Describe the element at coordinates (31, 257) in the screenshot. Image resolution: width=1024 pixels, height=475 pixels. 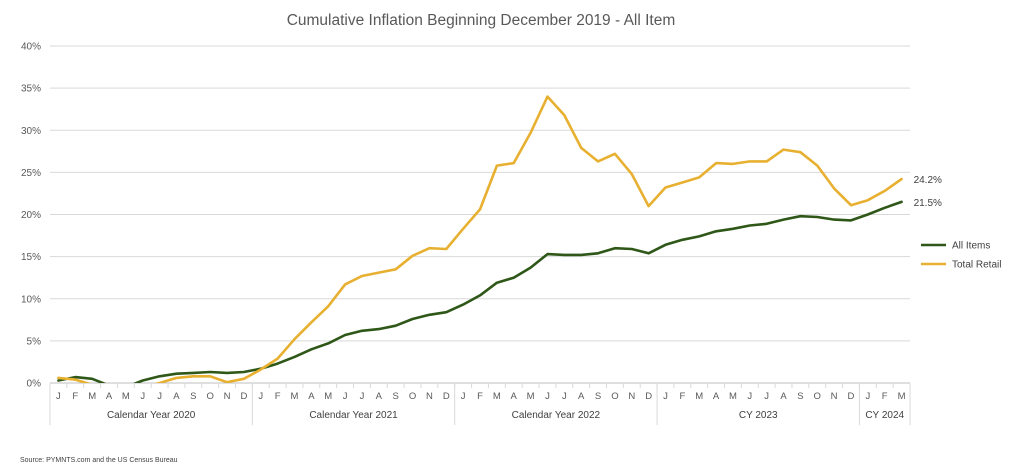
I see `y-tick-label: 15%` at that location.